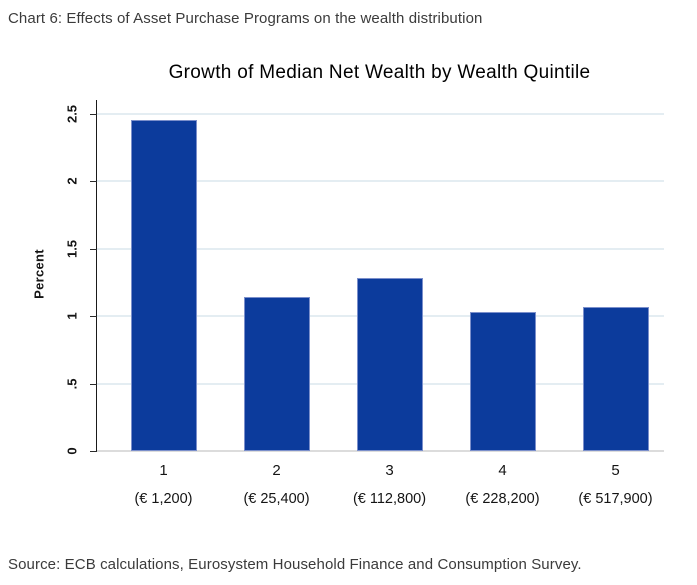 This screenshot has width=697, height=585. Describe the element at coordinates (502, 470) in the screenshot. I see `x-tick-label: 4` at that location.